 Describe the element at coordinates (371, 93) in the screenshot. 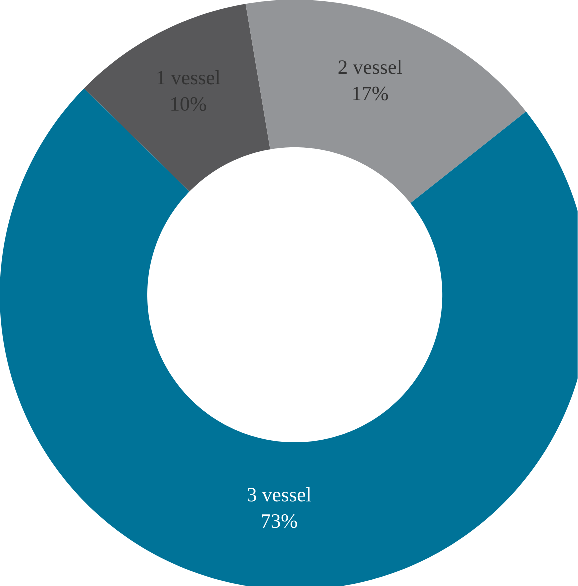

I see `data-label: 17%` at that location.